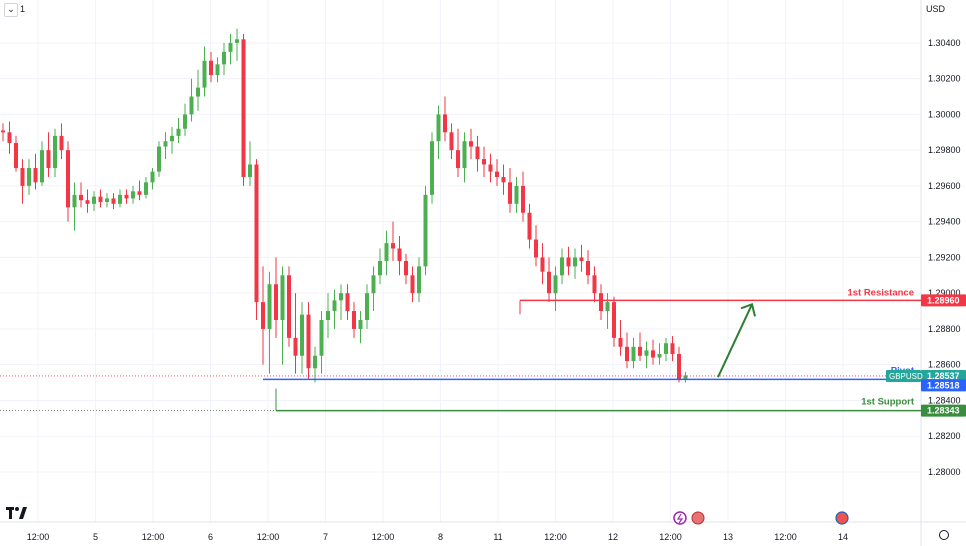  What do you see at coordinates (497, 537) in the screenshot?
I see `x-tick-label: 11` at bounding box center [497, 537].